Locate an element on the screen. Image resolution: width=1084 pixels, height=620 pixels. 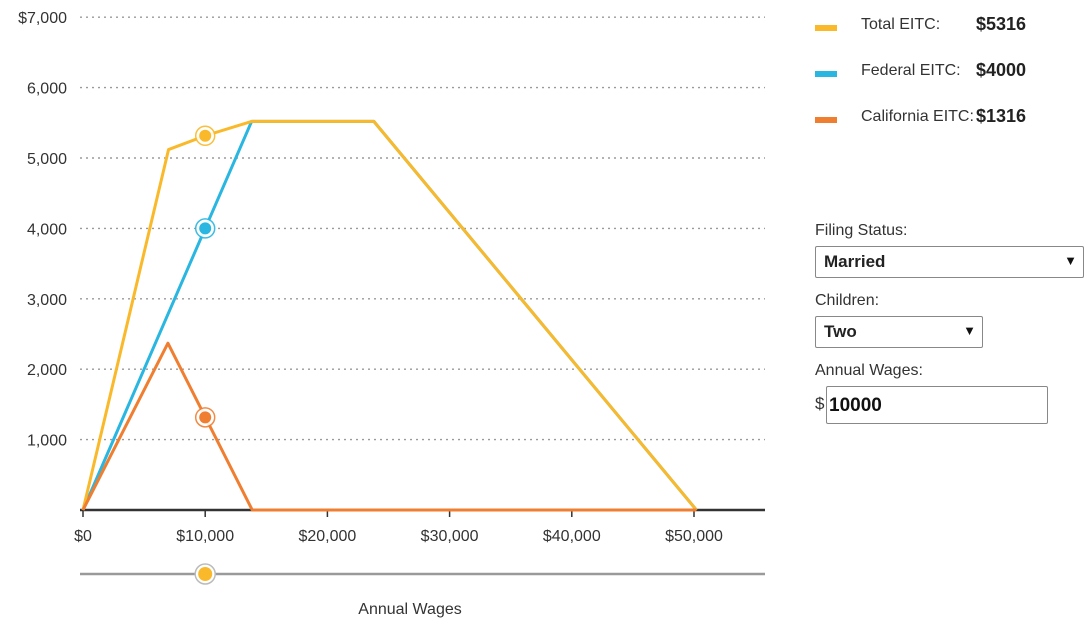
y-tick-label: 6,000 is located at coordinates (47, 89).